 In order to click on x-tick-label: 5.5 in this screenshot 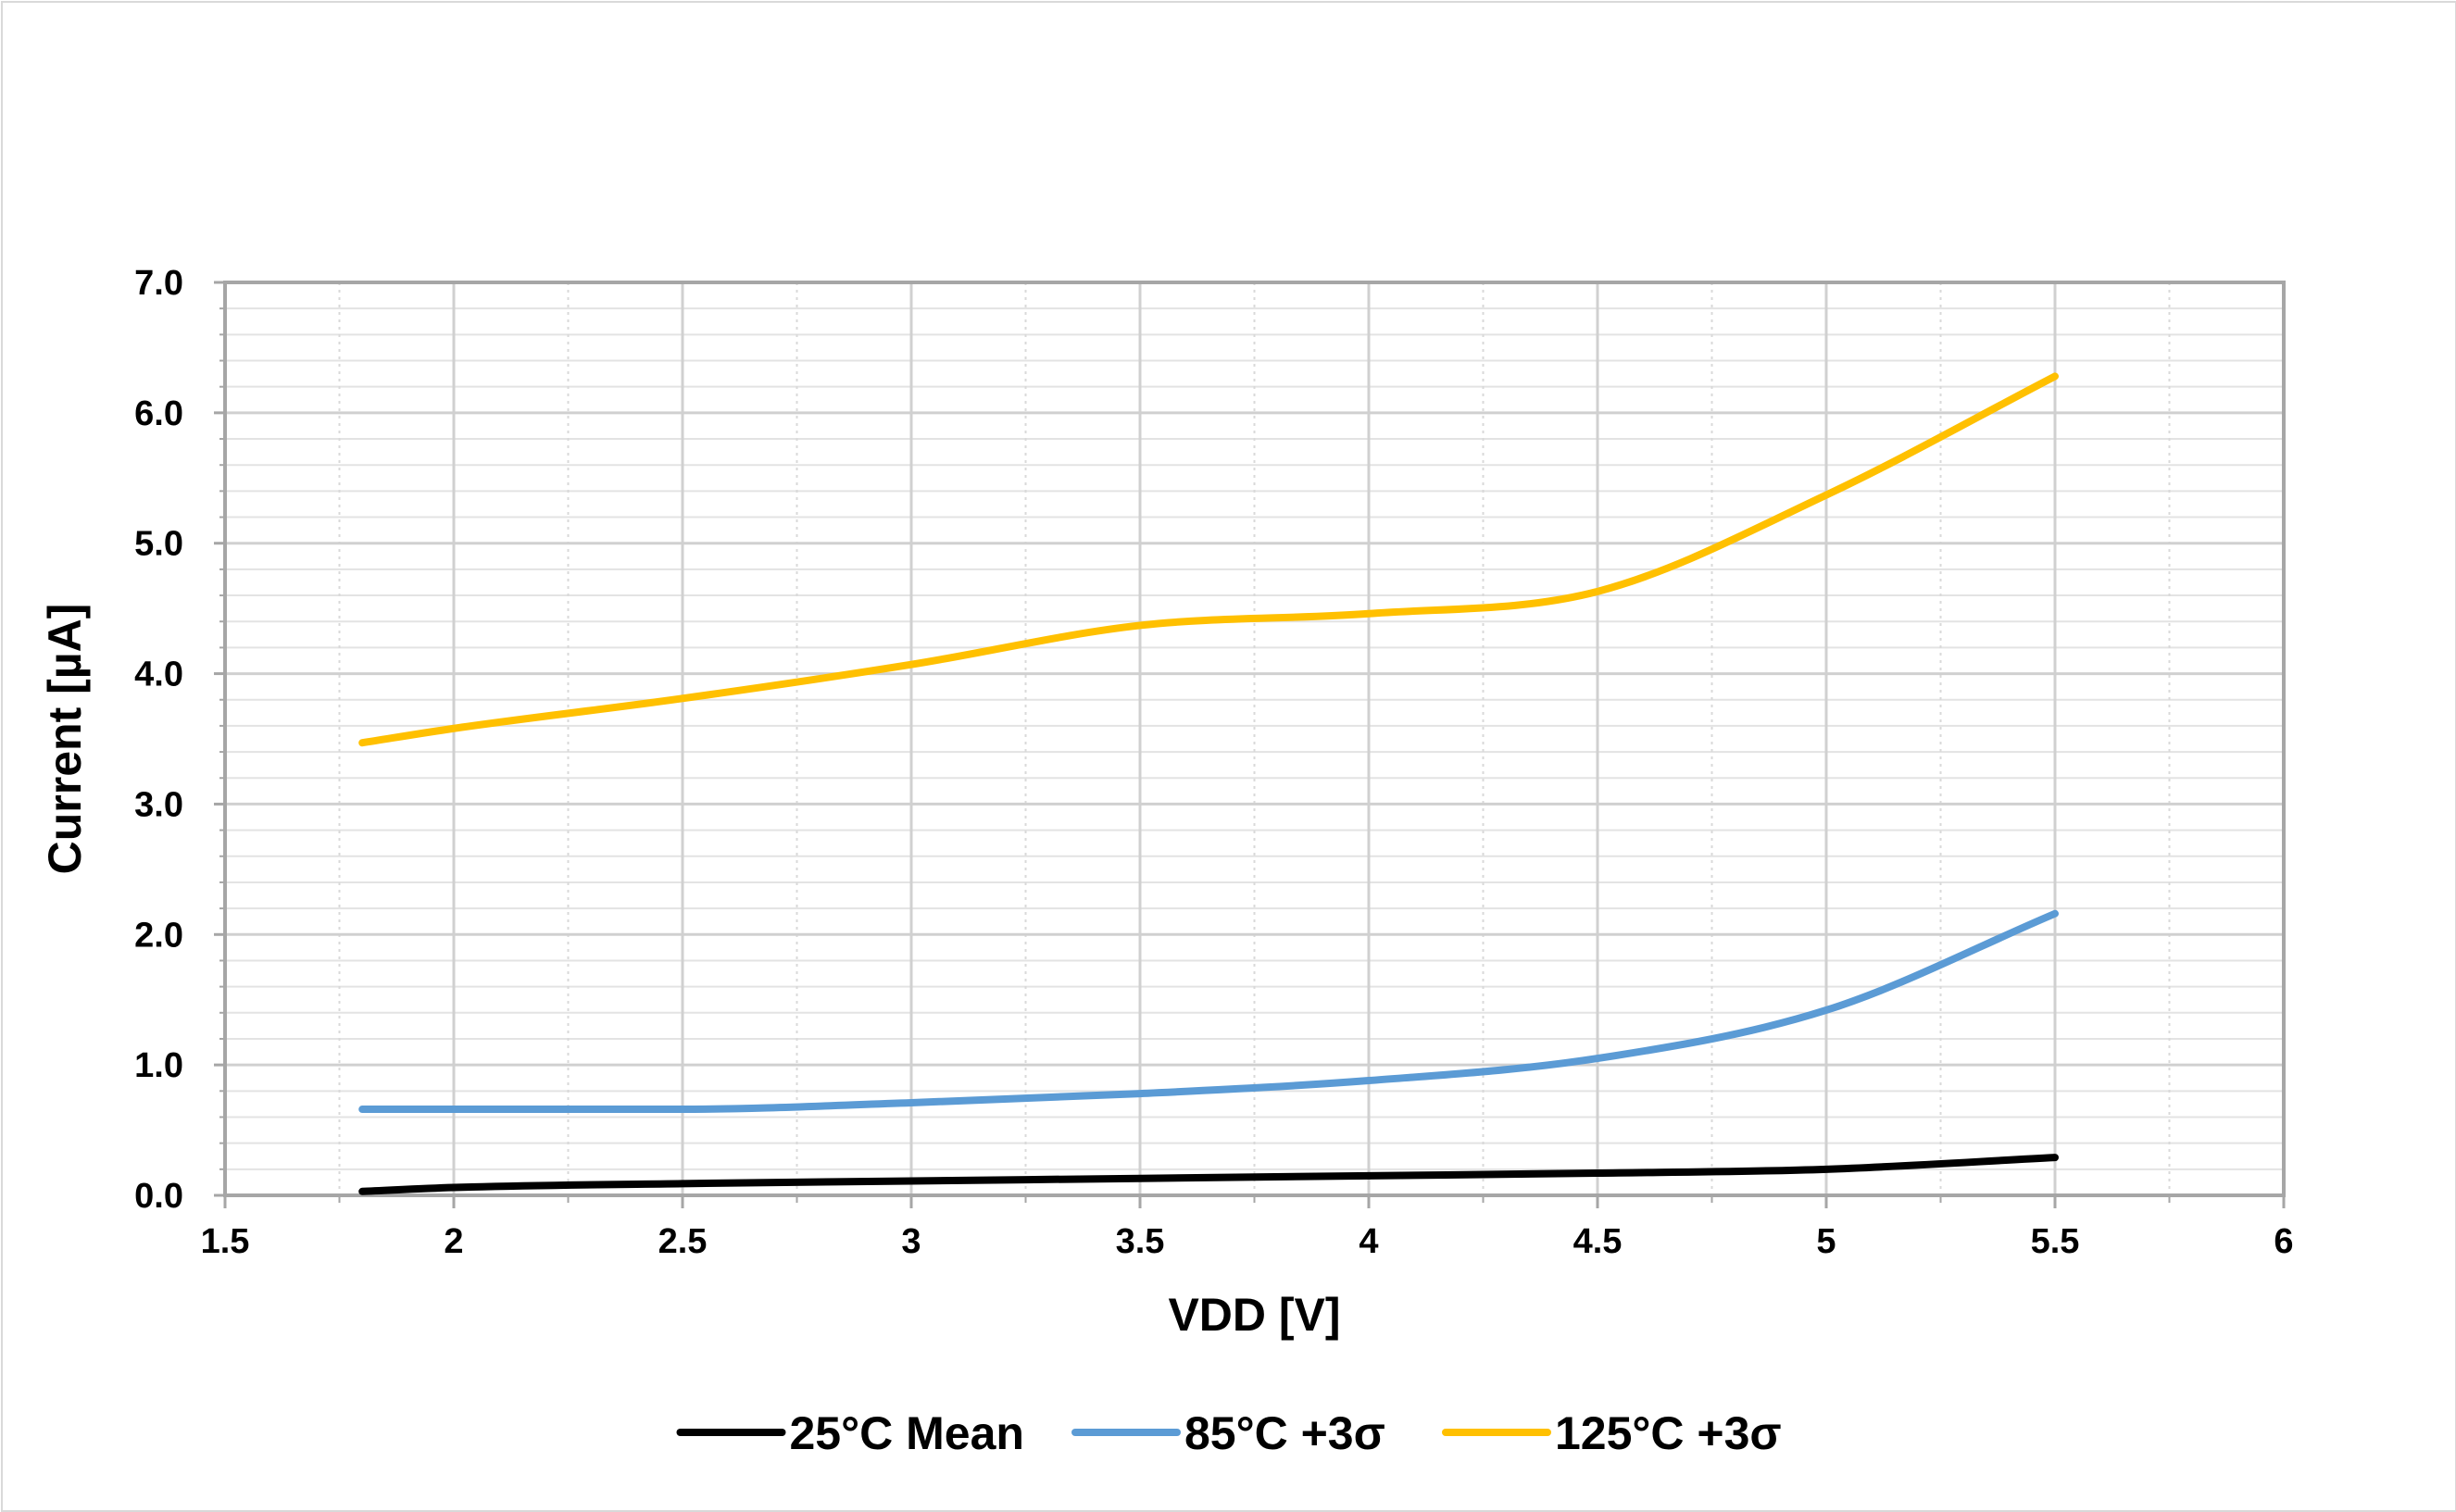, I will do `click(2055, 1241)`.